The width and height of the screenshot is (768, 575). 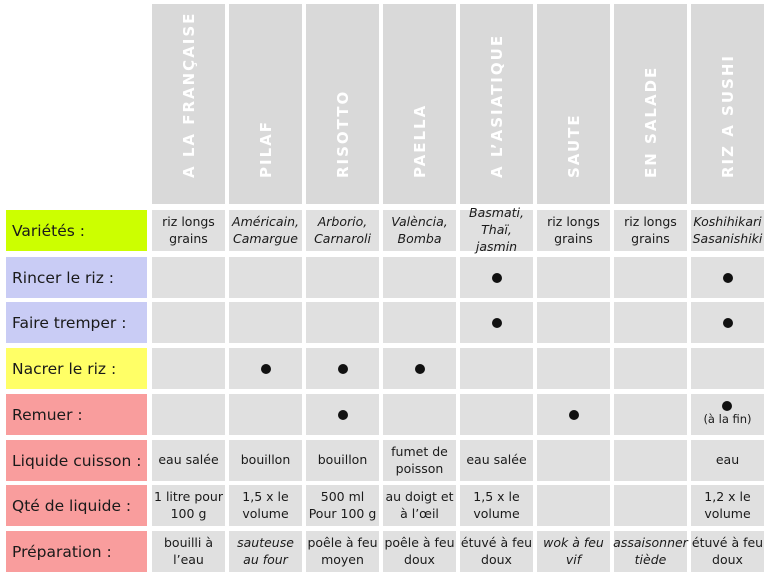 I want to click on cell-text: 500 ml Pour 100 g, so click(x=342, y=504).